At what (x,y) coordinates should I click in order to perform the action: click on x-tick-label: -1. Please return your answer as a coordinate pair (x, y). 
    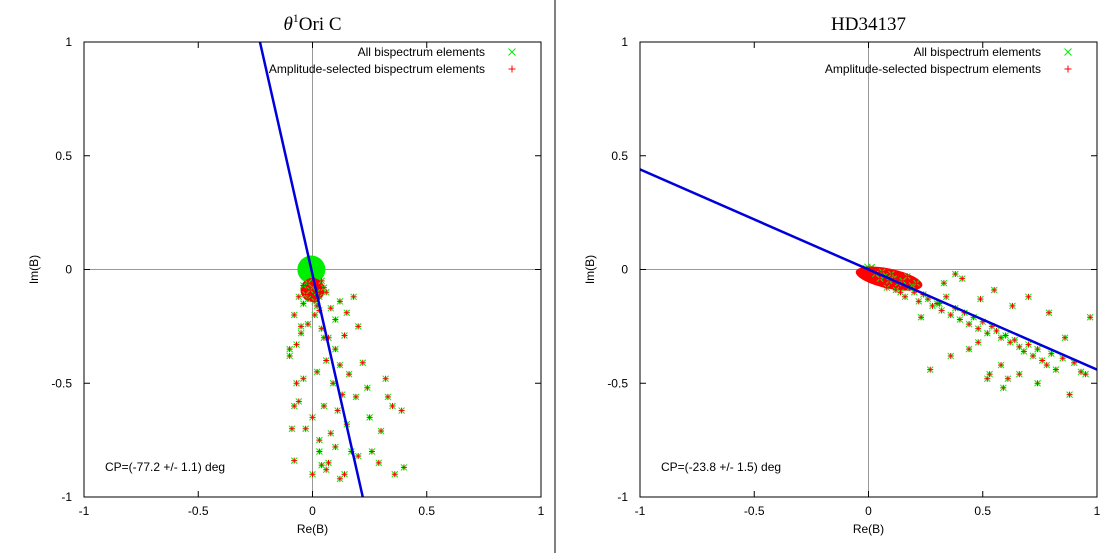
    Looking at the image, I should click on (640, 511).